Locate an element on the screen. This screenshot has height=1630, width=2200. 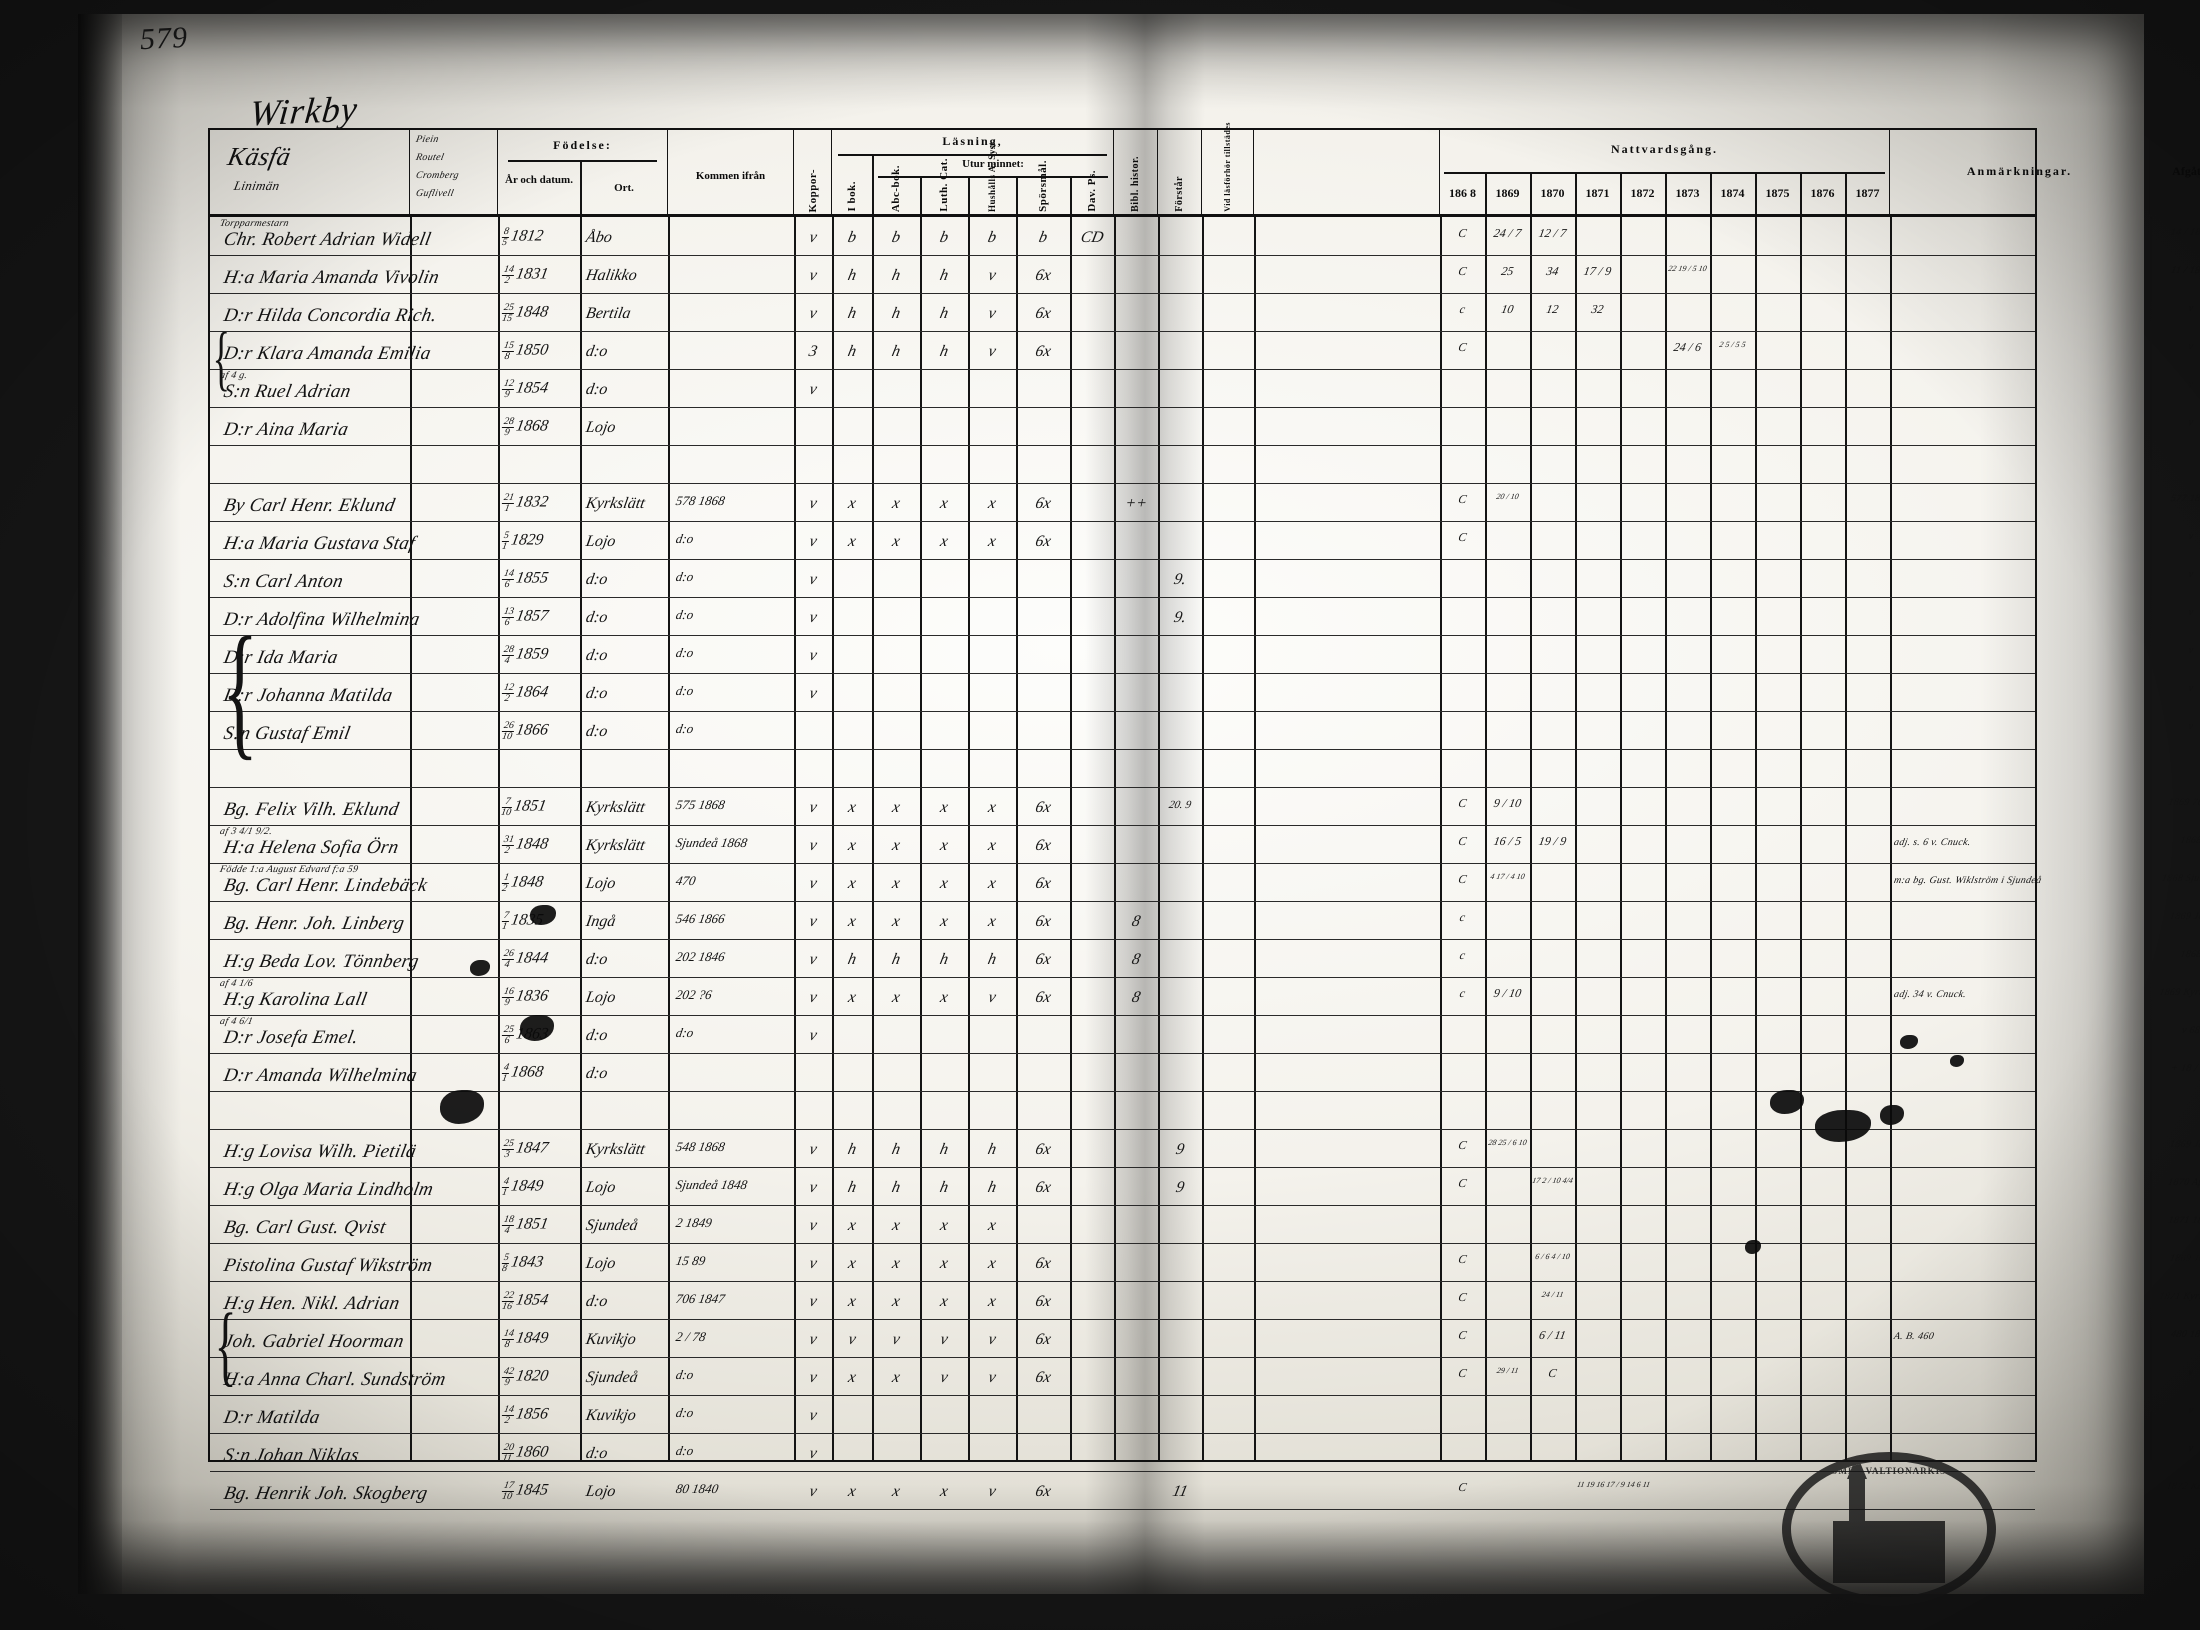
row-afgatt: 11 / 1869 is located at coordinates (2185, 270).